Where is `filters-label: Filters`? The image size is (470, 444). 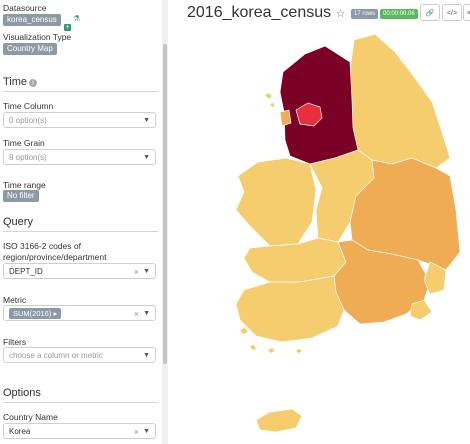 filters-label: Filters is located at coordinates (15, 342).